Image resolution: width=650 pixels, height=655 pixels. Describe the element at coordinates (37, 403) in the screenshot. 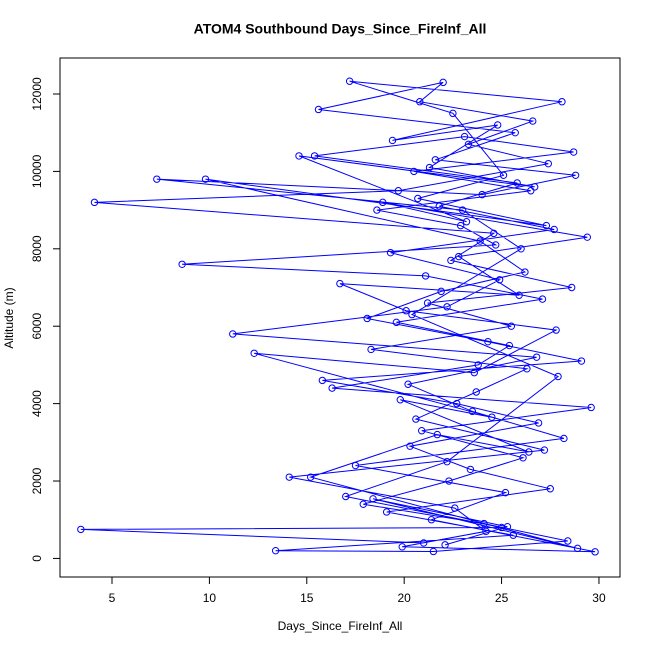

I see `y-tick-label: 4000` at that location.